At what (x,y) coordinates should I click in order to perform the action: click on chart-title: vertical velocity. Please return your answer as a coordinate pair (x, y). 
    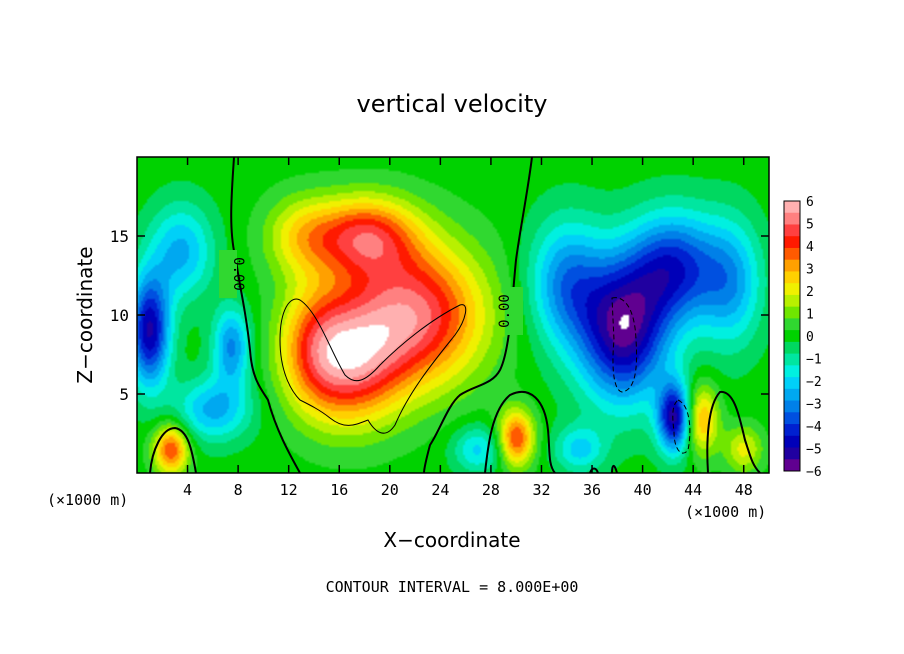
    Looking at the image, I should click on (452, 104).